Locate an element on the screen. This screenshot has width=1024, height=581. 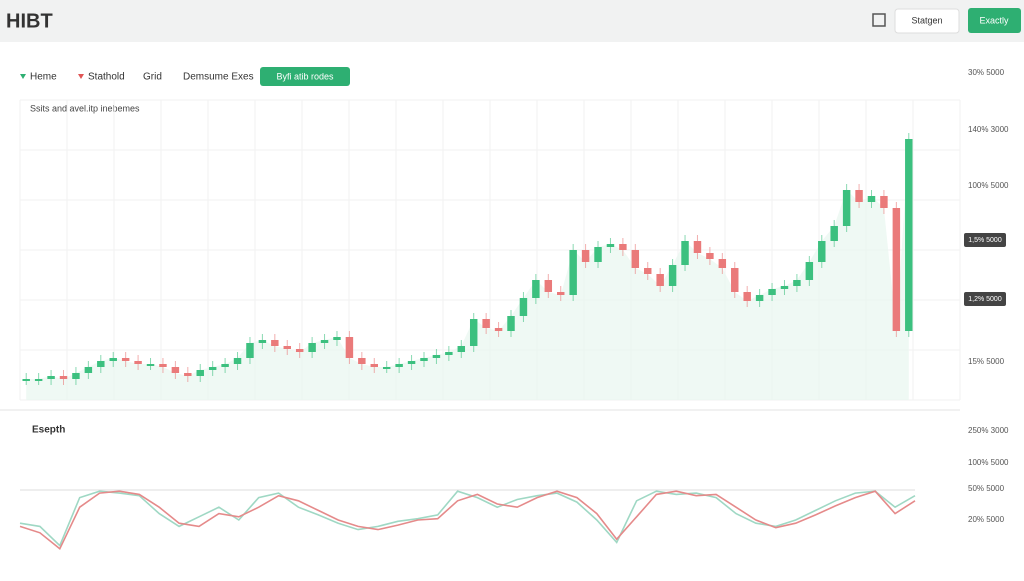
depth-axis-label: 20% 5000 is located at coordinates (986, 519).